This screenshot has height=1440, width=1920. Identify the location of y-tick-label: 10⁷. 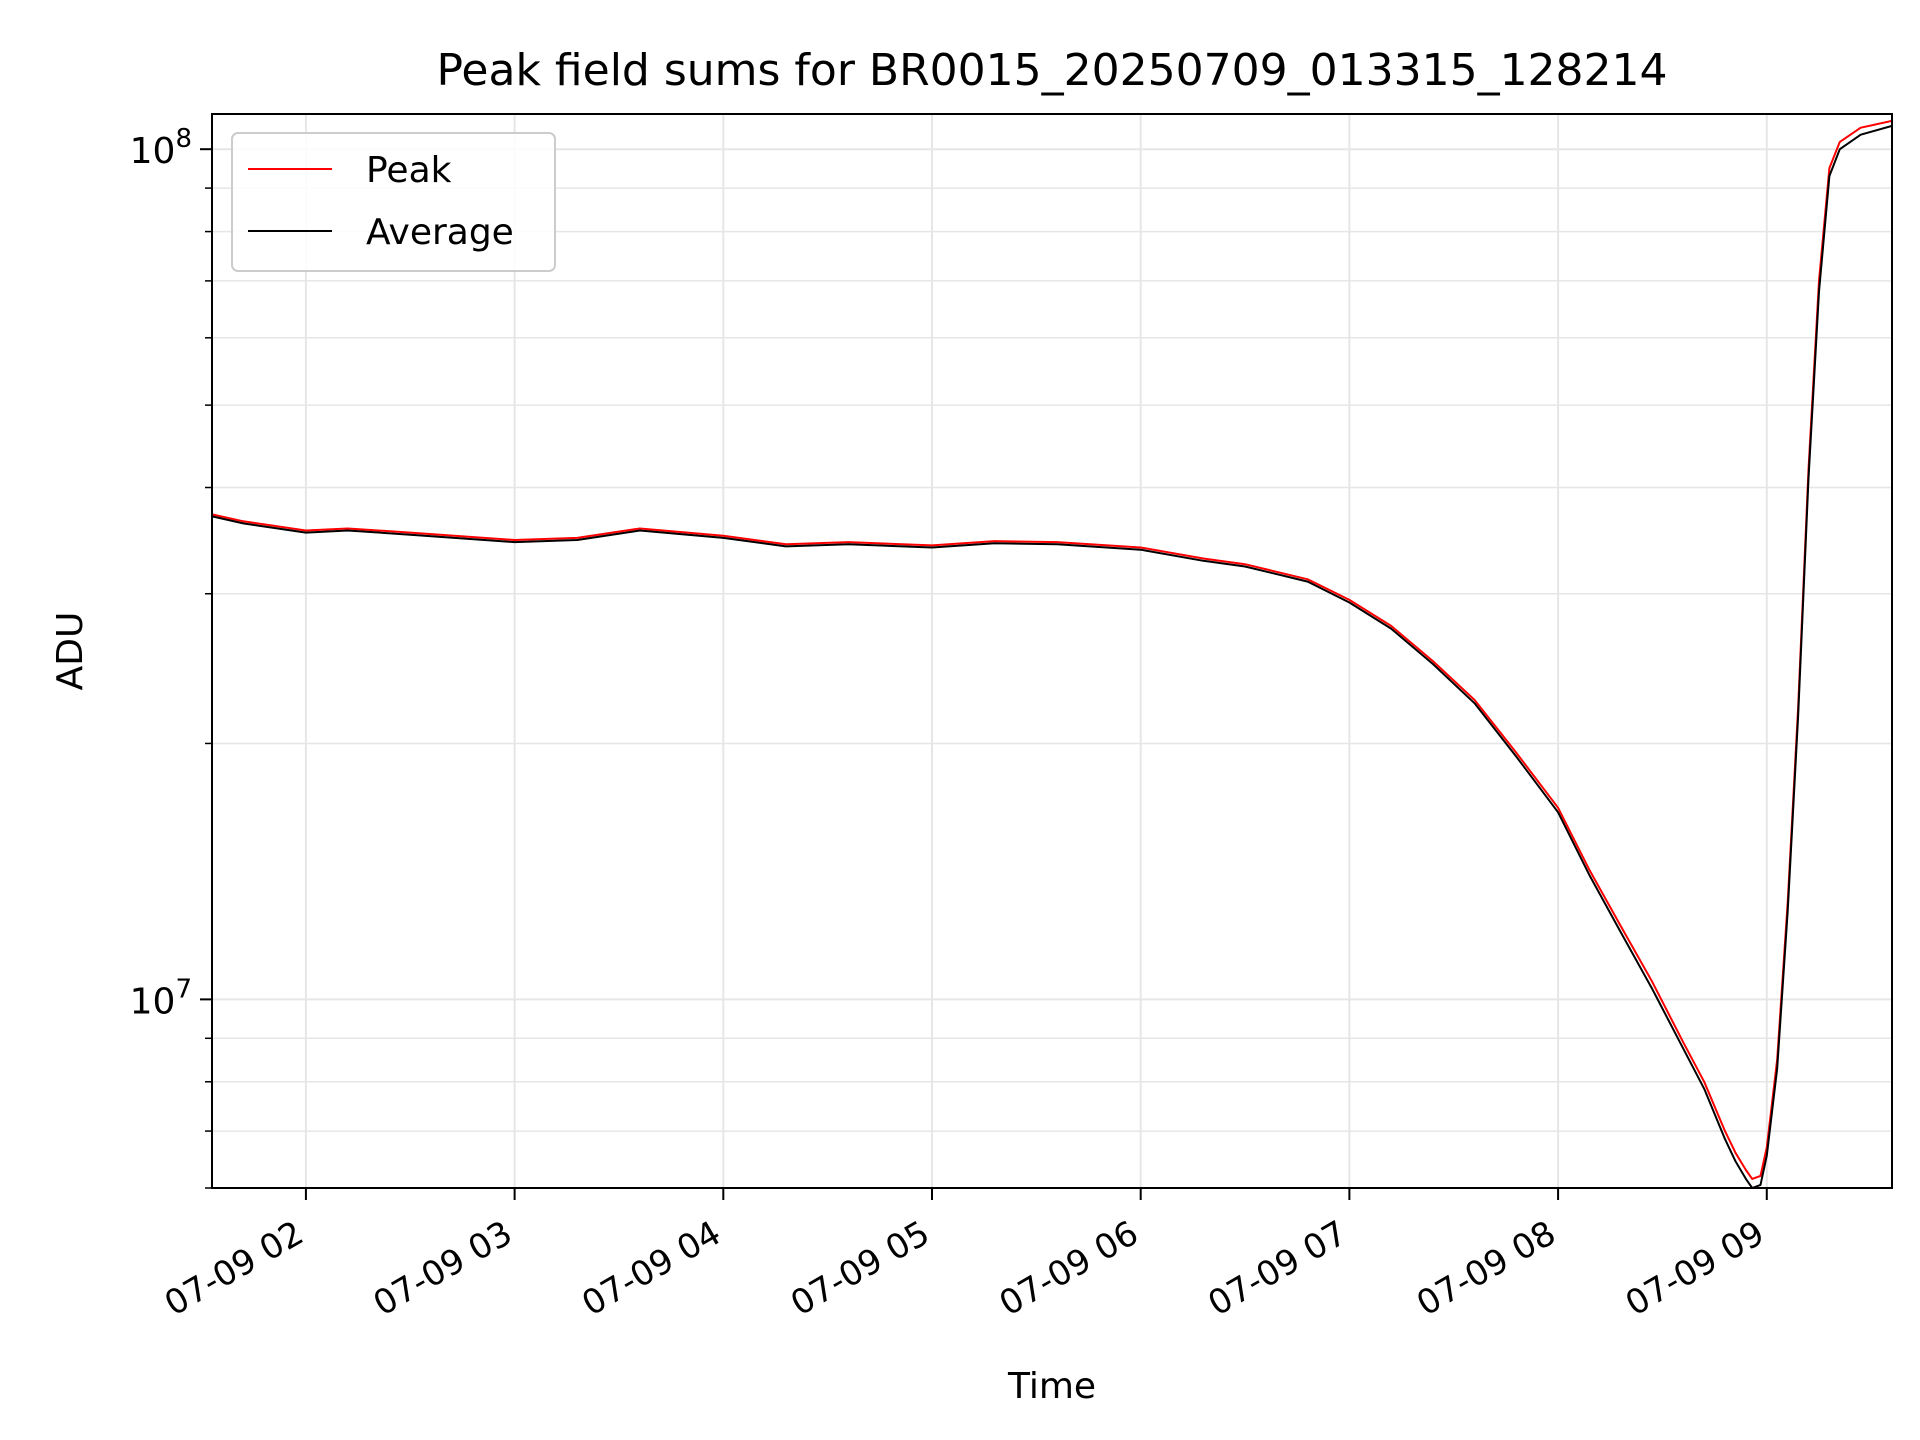
(161, 998).